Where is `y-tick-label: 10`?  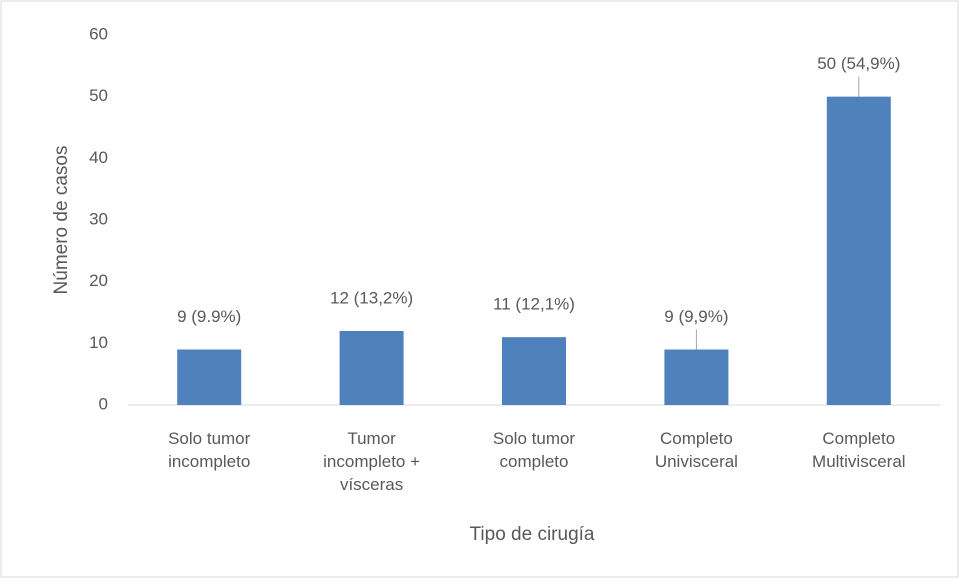
y-tick-label: 10 is located at coordinates (98, 342).